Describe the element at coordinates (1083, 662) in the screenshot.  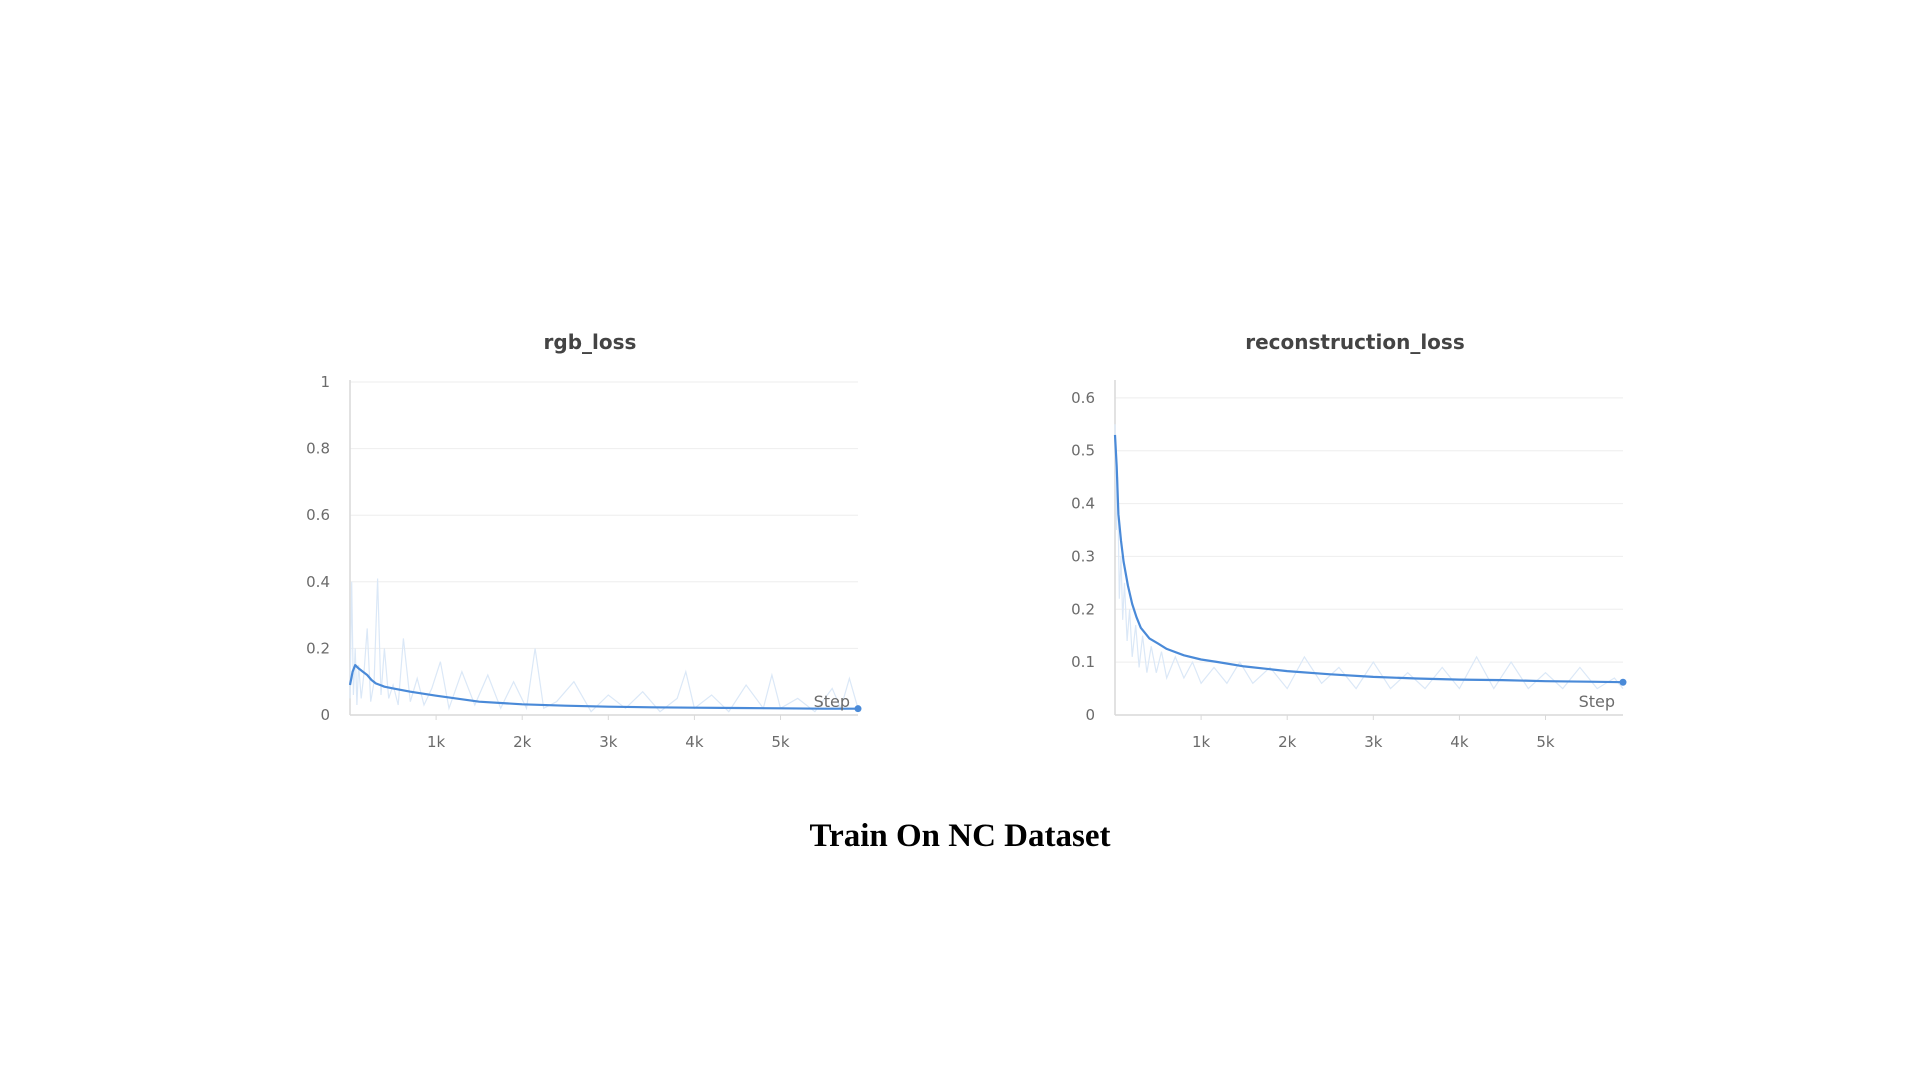
I see `y-tick-label: 0.1` at that location.